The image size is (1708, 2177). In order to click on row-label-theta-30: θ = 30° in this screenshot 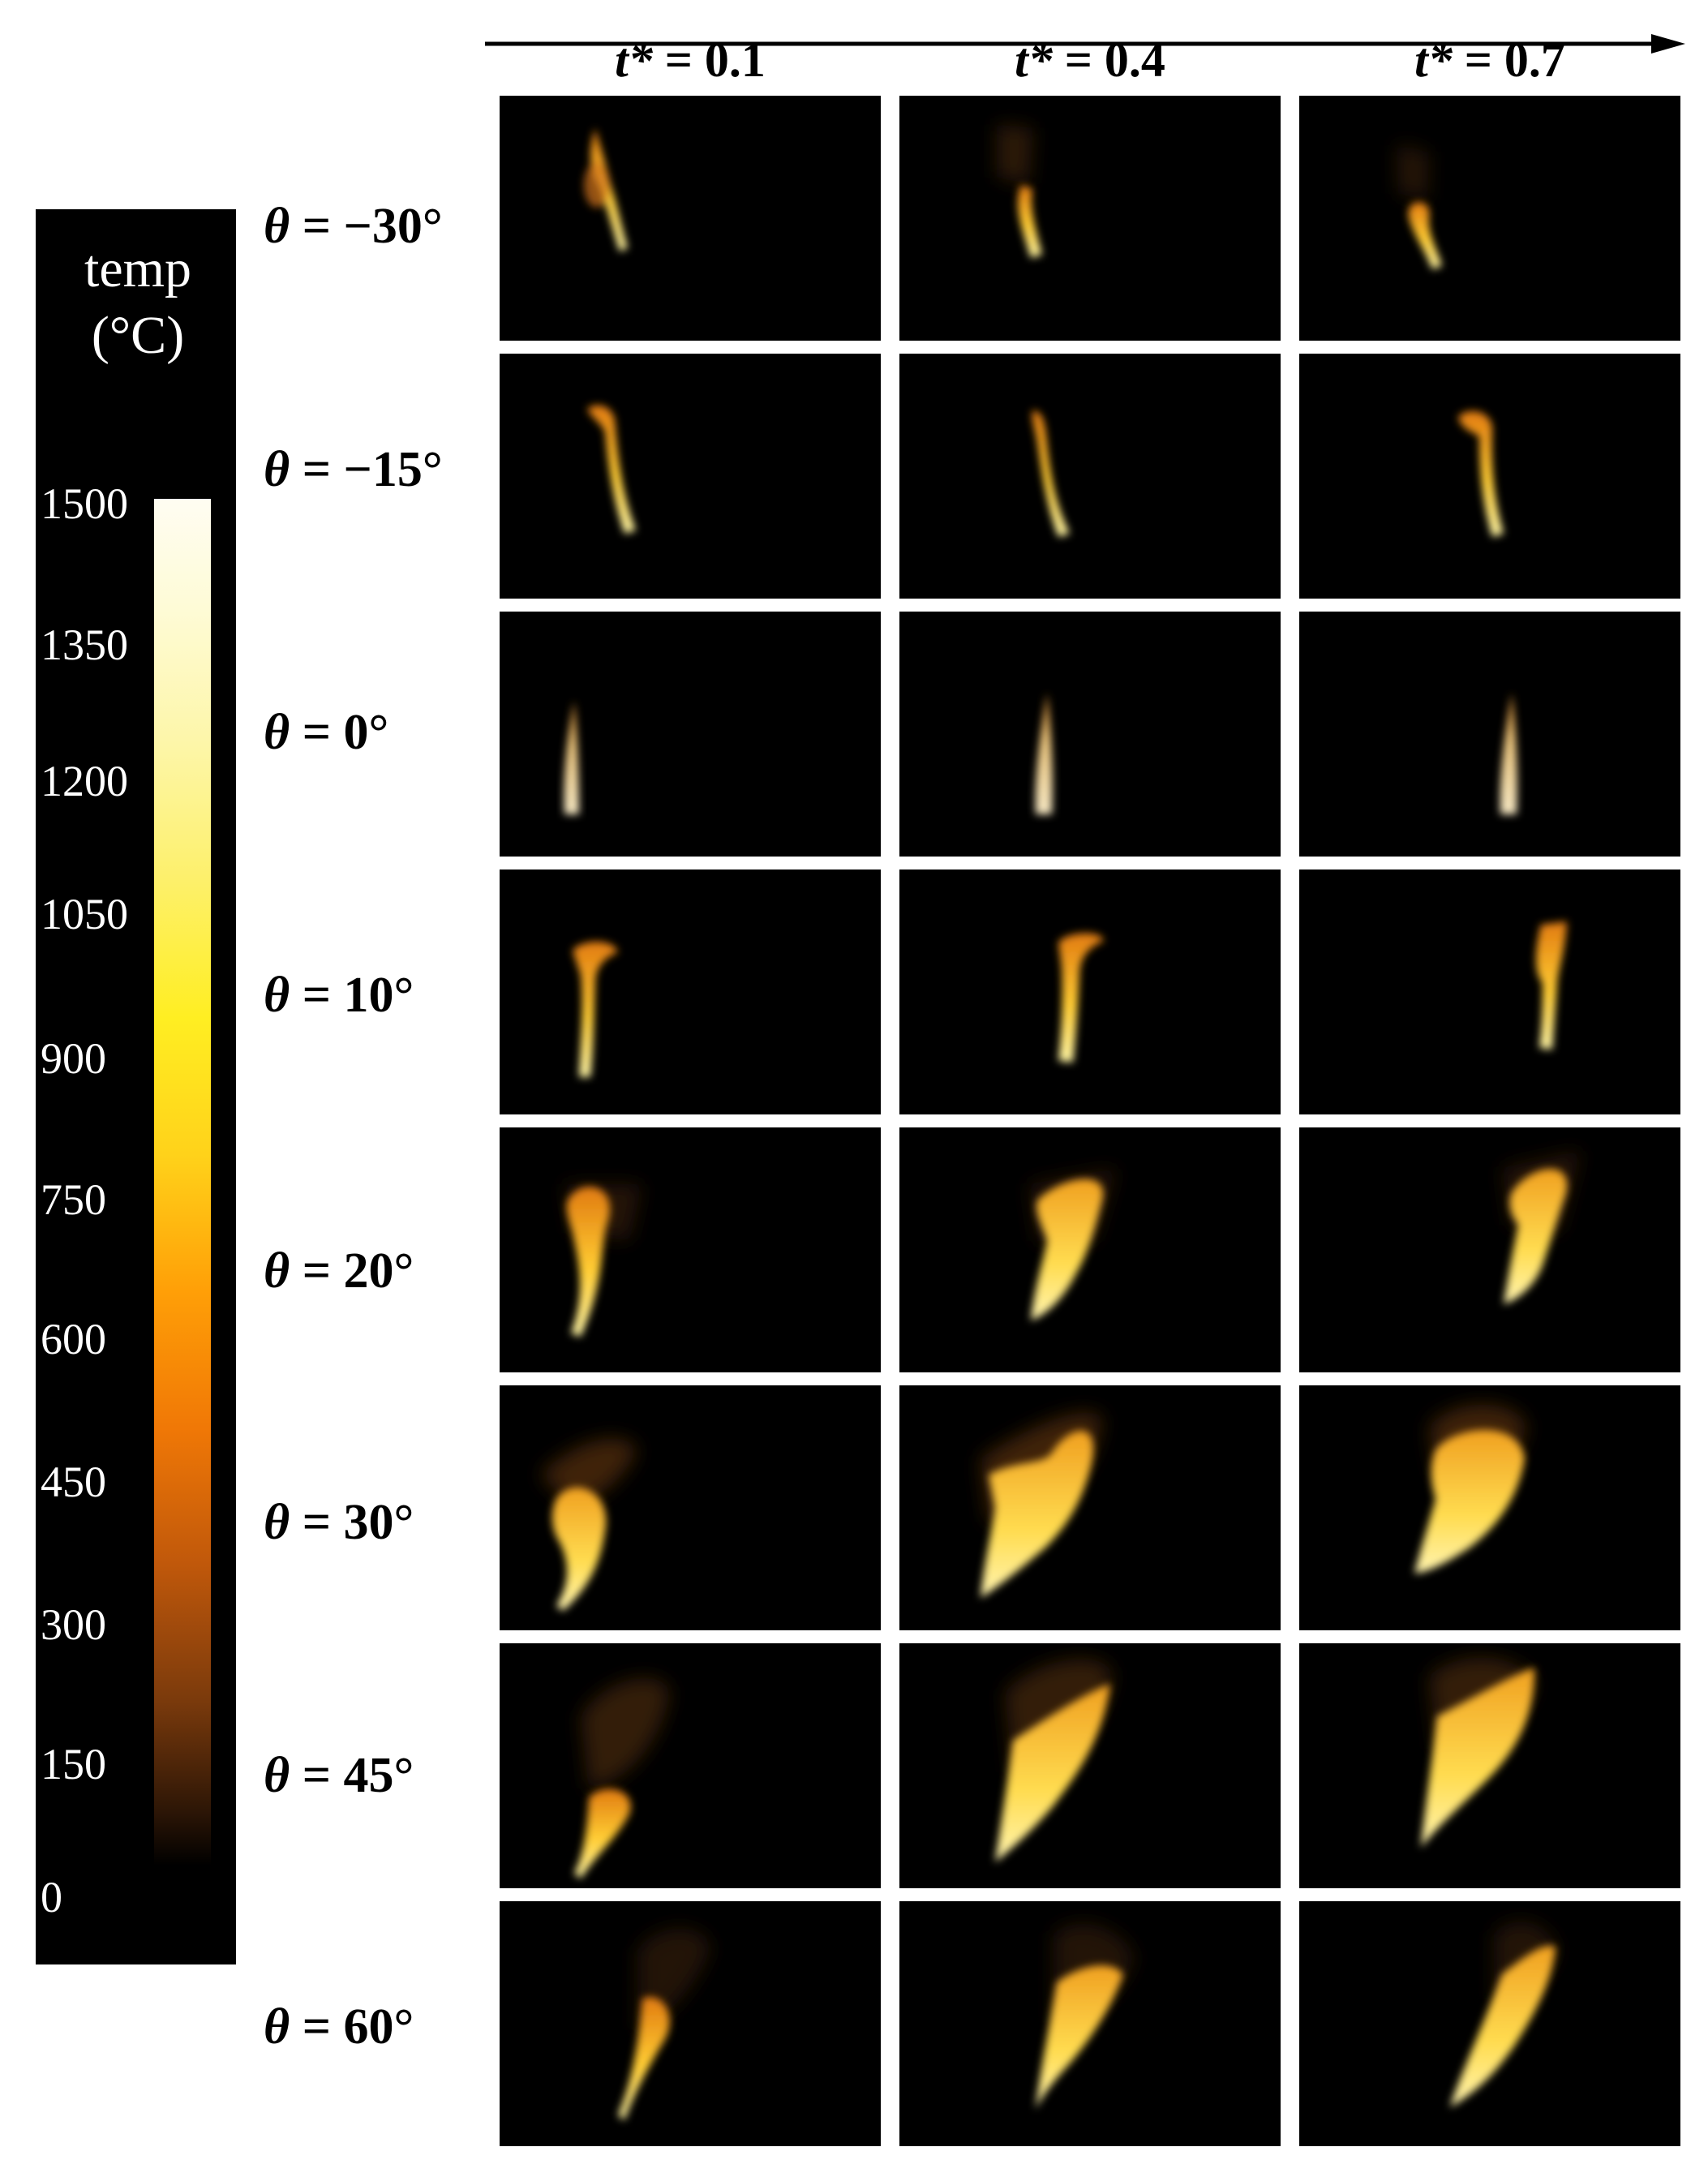, I will do `click(373, 1522)`.